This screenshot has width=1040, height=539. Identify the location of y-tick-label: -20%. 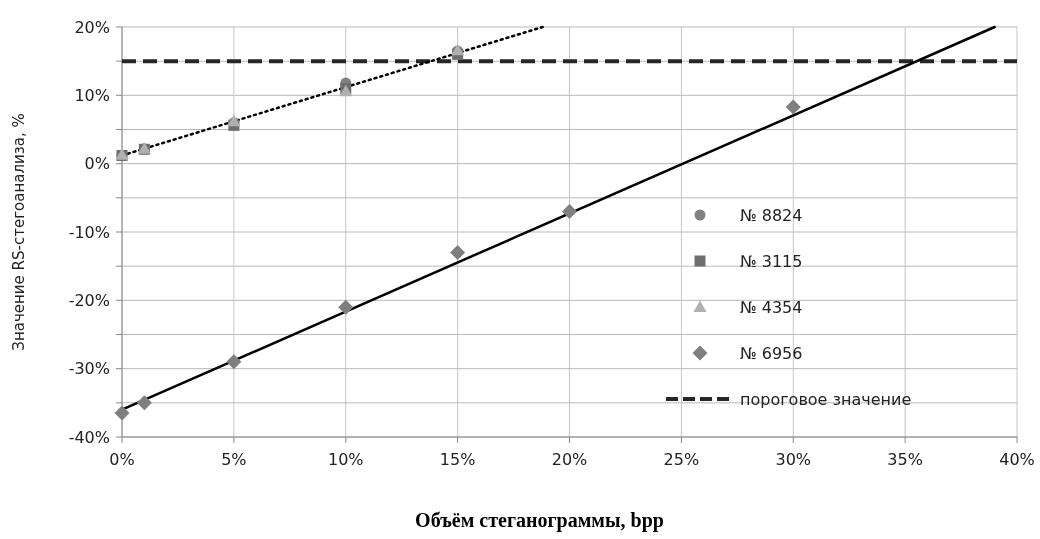
(89, 300).